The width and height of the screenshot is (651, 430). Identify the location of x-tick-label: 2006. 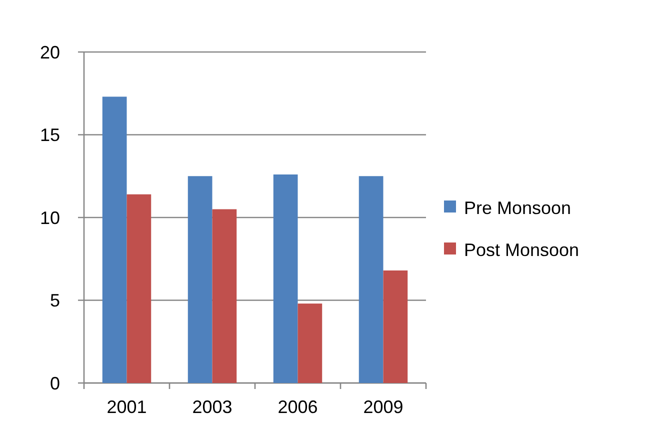
(298, 407).